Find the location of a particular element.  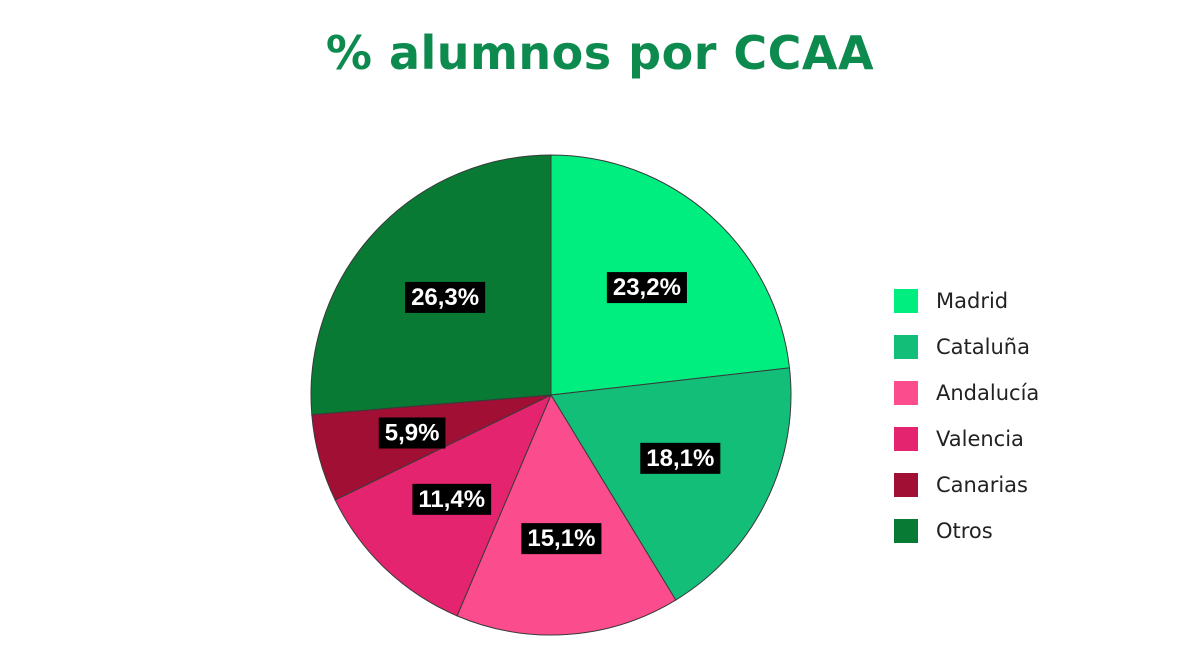

pie-slice-cataluña is located at coordinates (671, 484).